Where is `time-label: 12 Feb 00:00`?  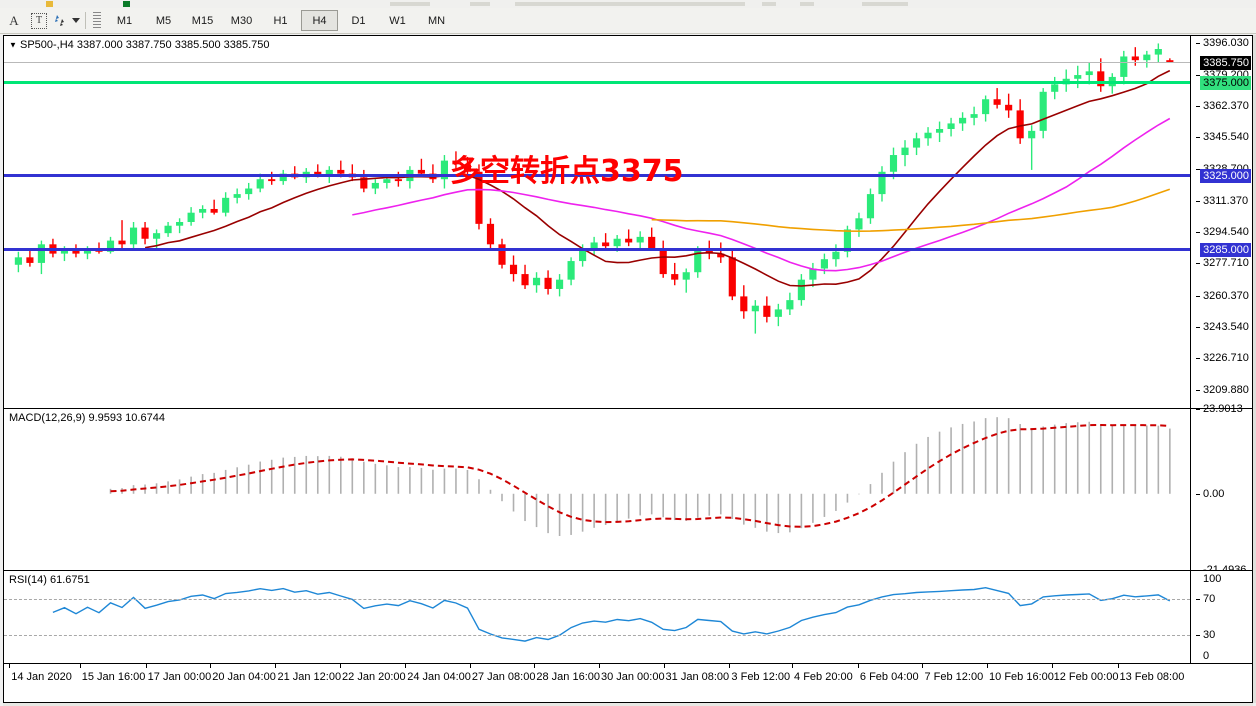 time-label: 12 Feb 00:00 is located at coordinates (1086, 677).